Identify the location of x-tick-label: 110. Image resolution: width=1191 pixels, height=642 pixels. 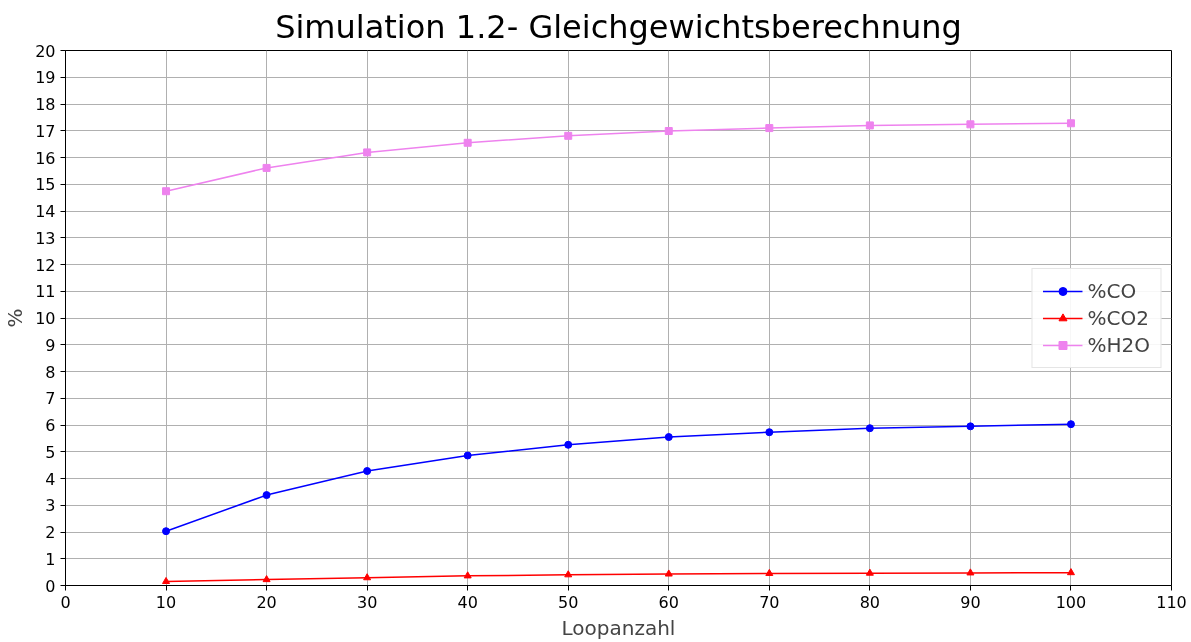
(1171, 602).